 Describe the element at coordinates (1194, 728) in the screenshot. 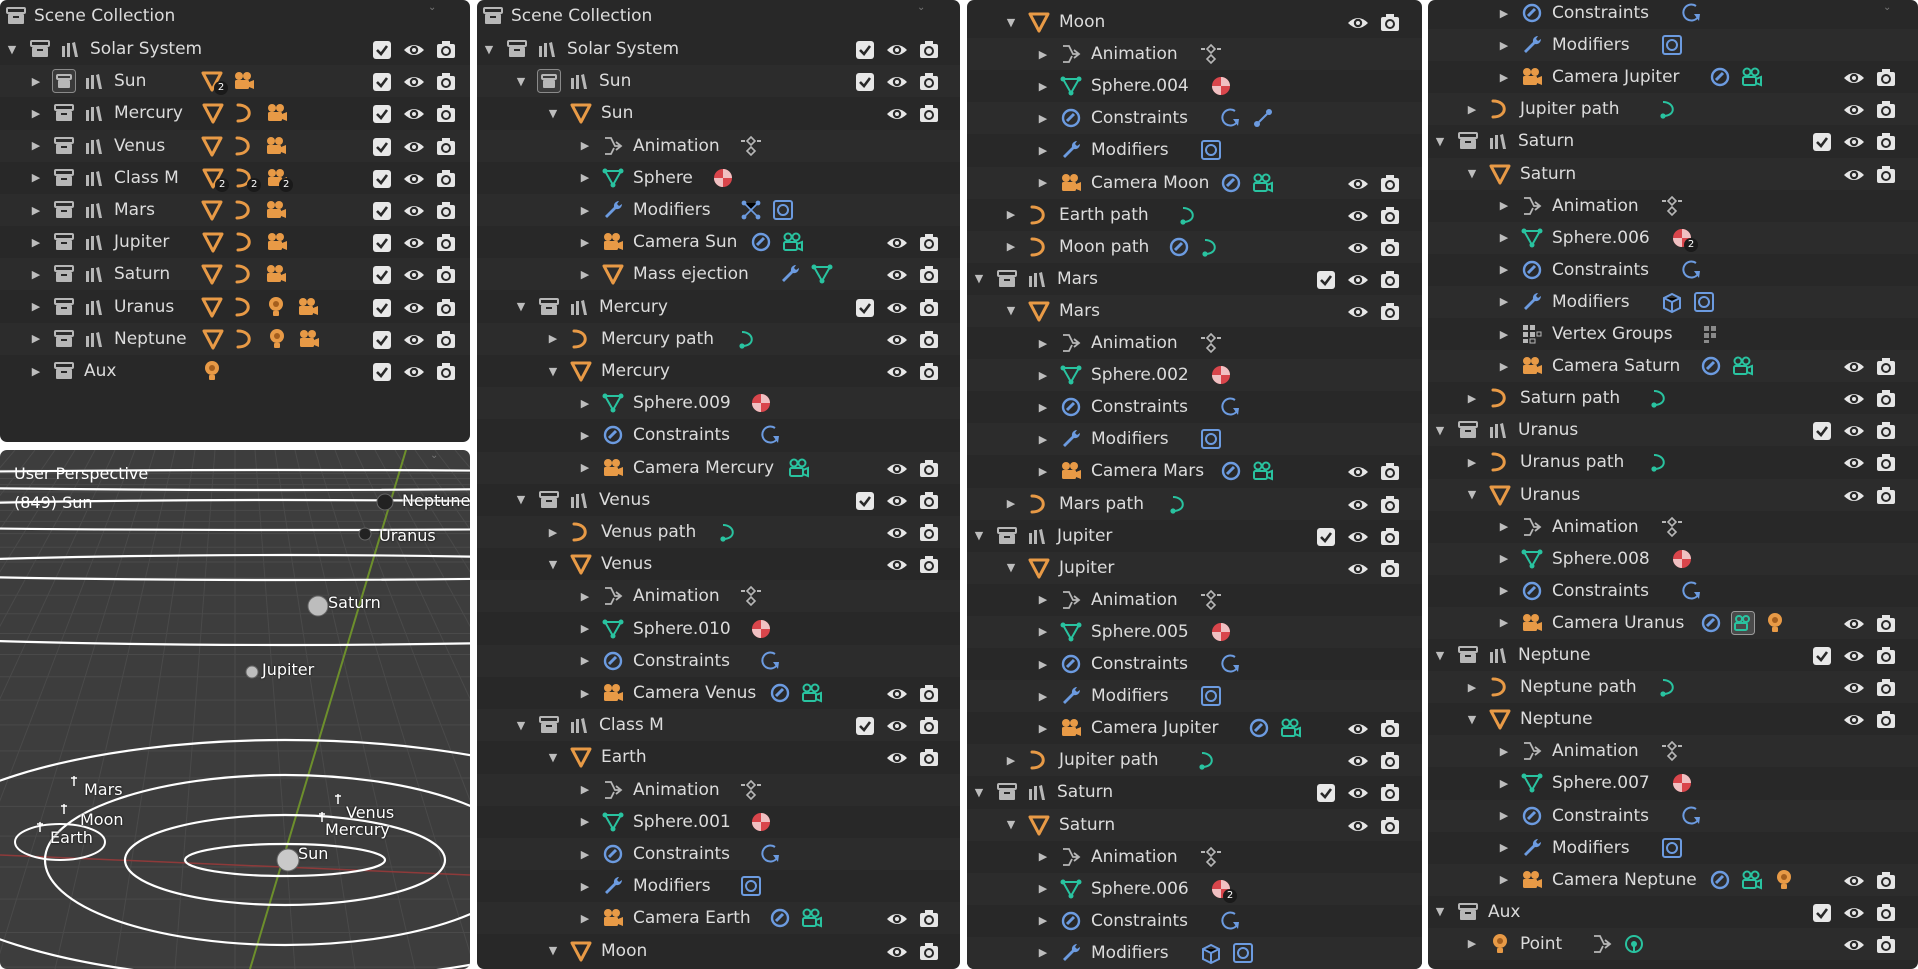

I see `outliner-row: ▶ Camera Jupiter` at that location.